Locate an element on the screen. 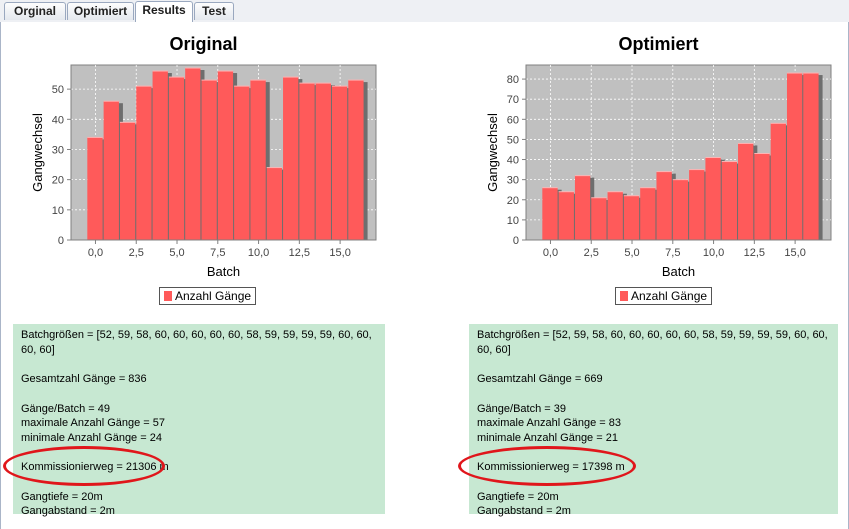 Image resolution: width=849 pixels, height=529 pixels. max-aisles: maximale Anzahl Gänge = 83 is located at coordinates (549, 423).